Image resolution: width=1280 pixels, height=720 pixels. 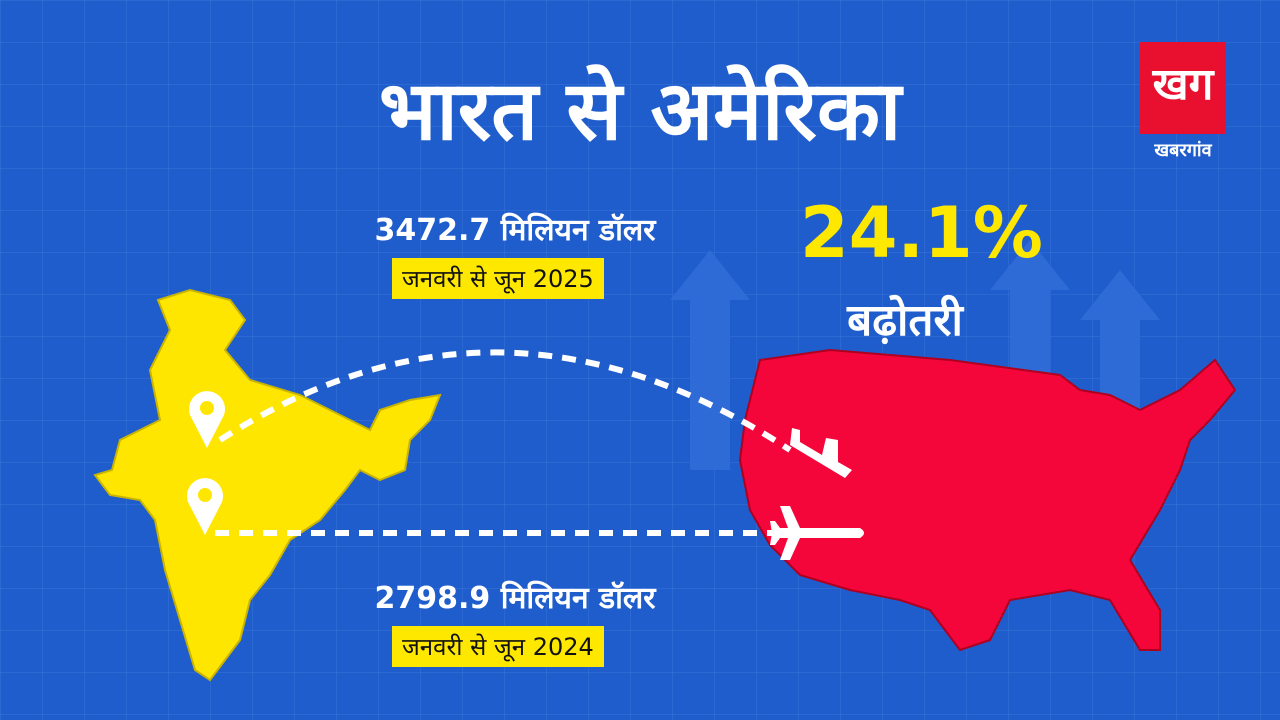 I want to click on growth-label: बढ़ोतरी, so click(x=905, y=320).